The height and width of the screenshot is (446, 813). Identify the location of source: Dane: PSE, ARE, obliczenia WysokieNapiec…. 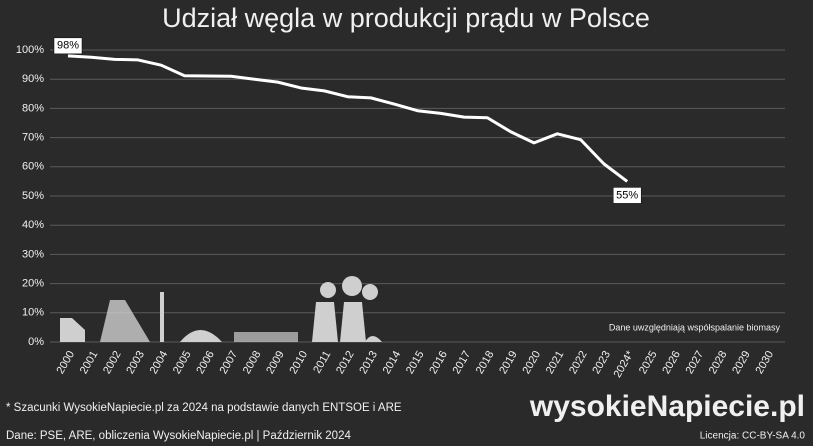
(178, 436).